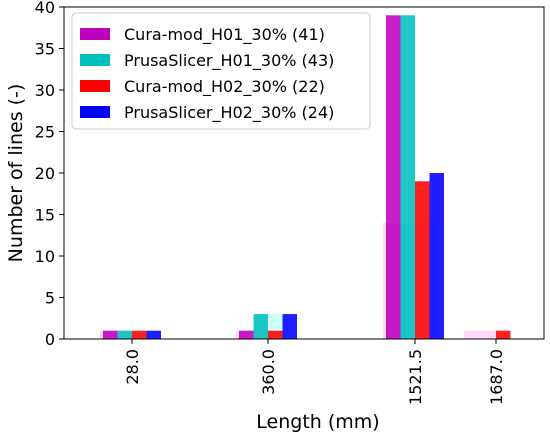 The height and width of the screenshot is (437, 550). I want to click on y-axis-ticks: 0 5 10 15 20 25 30 35 40, so click(49, 174).